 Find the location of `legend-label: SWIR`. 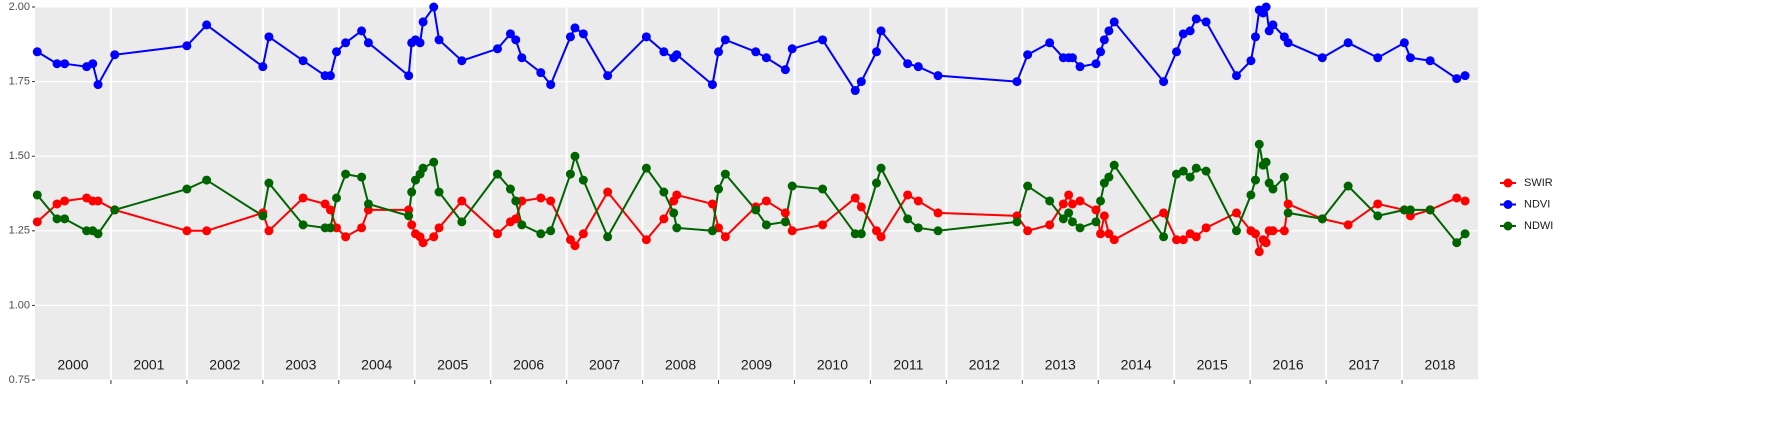

legend-label: SWIR is located at coordinates (1538, 183).